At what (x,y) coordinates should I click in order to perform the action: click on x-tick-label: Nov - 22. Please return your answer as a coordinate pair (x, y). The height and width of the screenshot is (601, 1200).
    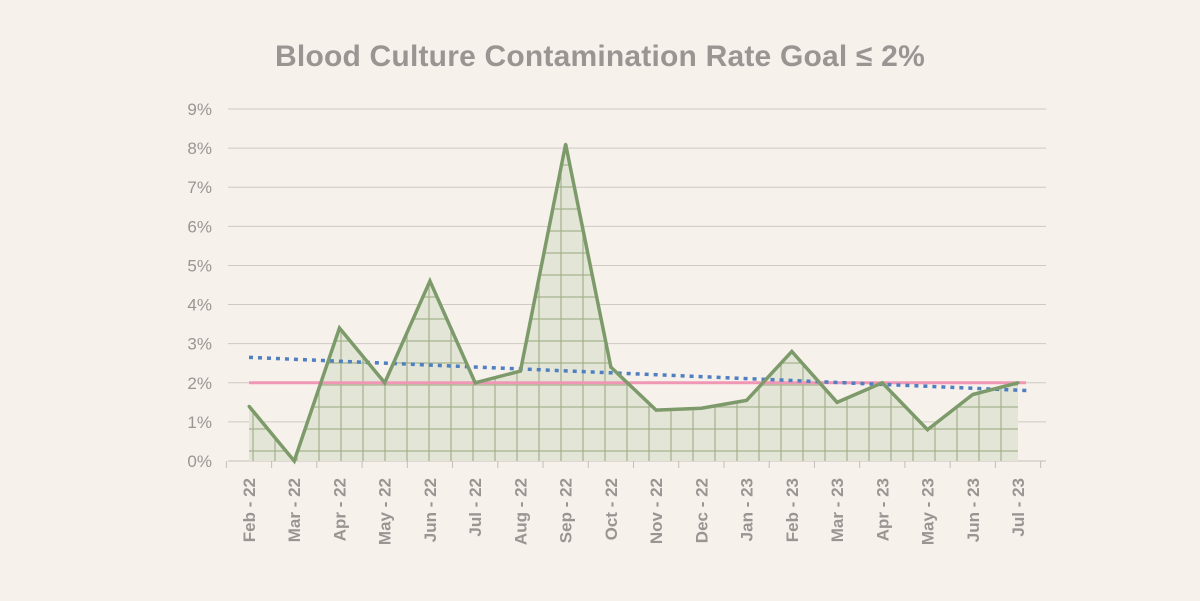
    Looking at the image, I should click on (656, 511).